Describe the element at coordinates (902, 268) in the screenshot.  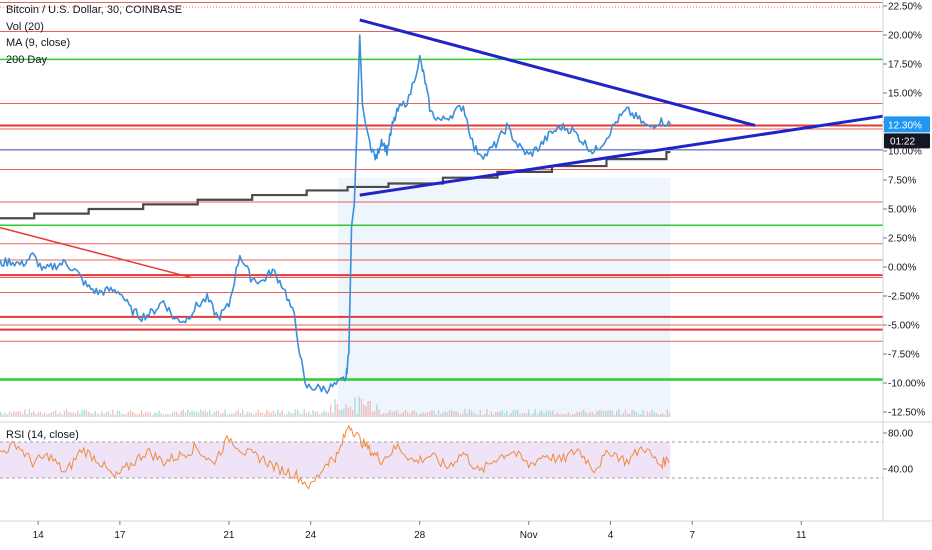
I see `y-tick-label: 0.00%` at that location.